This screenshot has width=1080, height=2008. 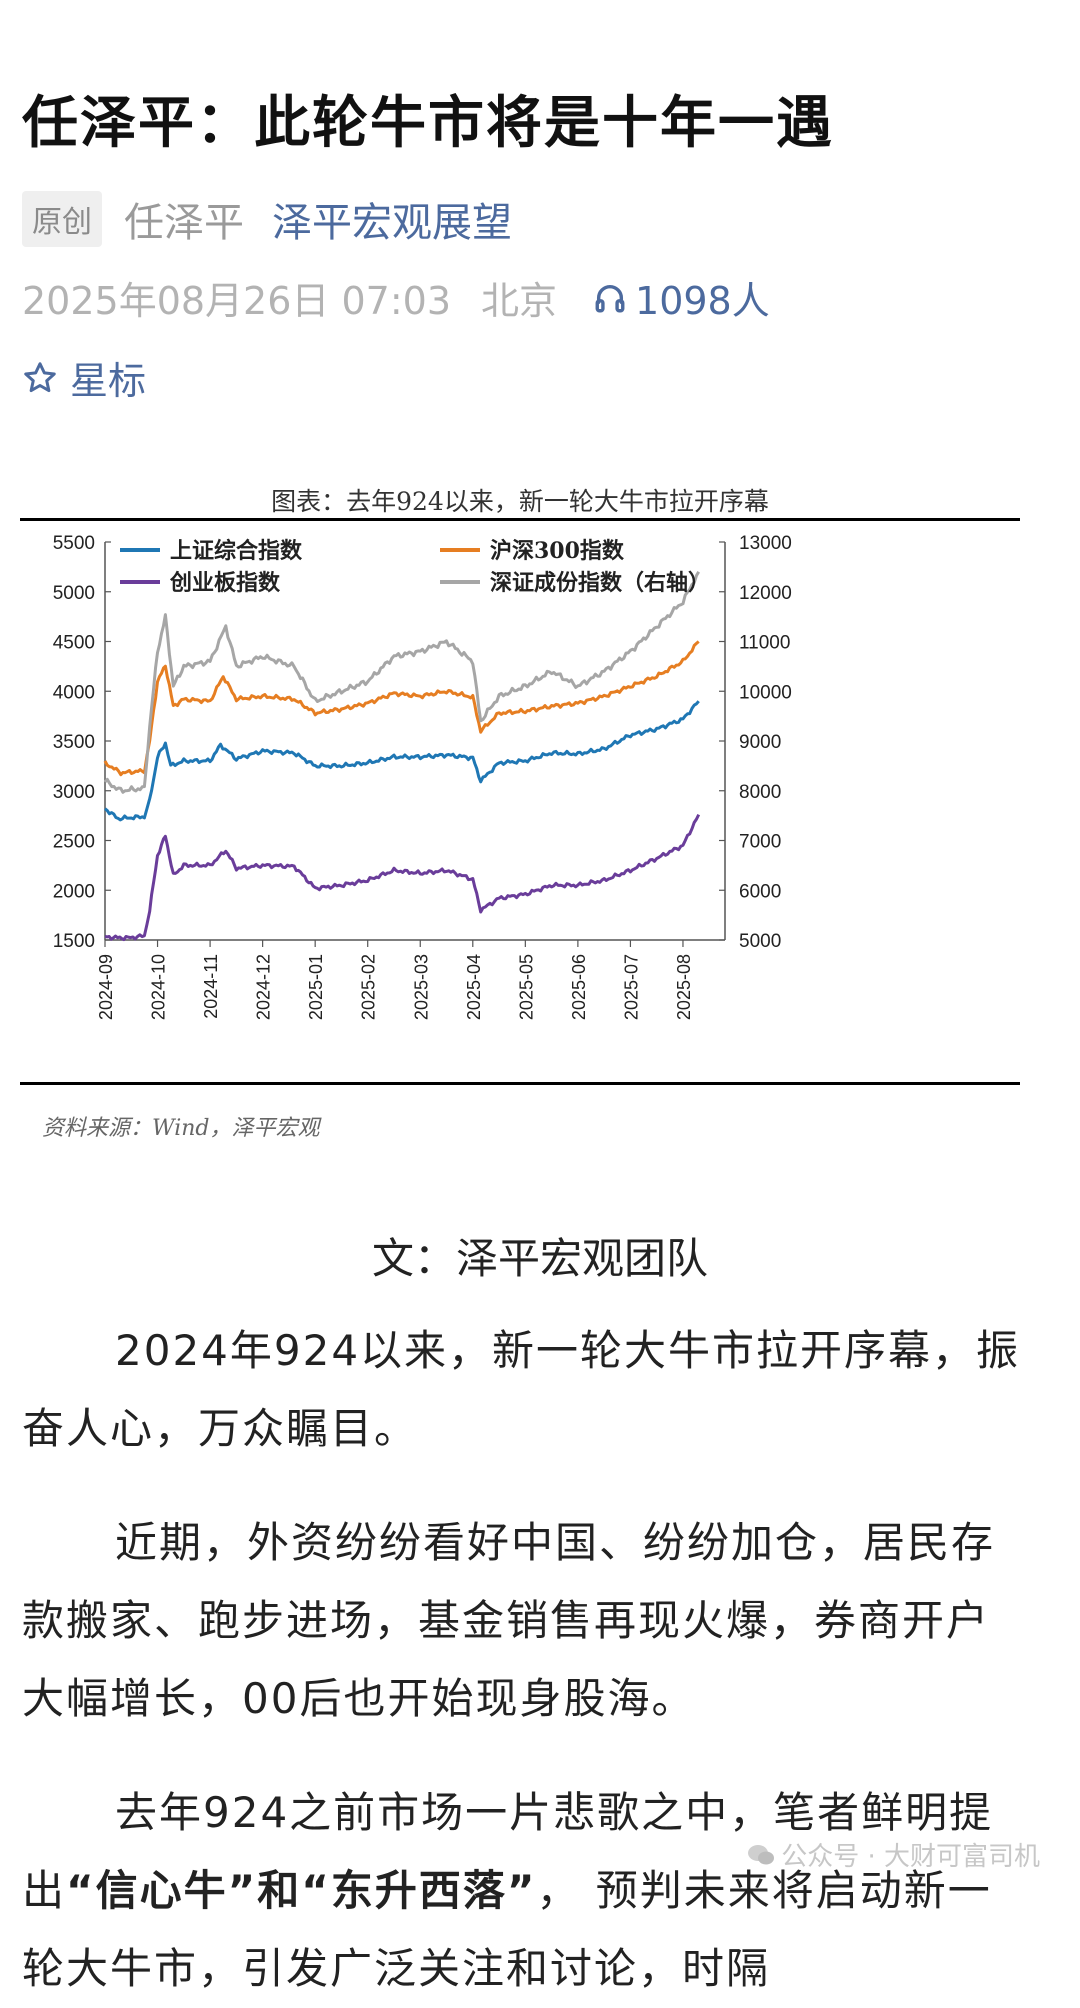 What do you see at coordinates (74, 593) in the screenshot?
I see `left-tick-label: 5000` at bounding box center [74, 593].